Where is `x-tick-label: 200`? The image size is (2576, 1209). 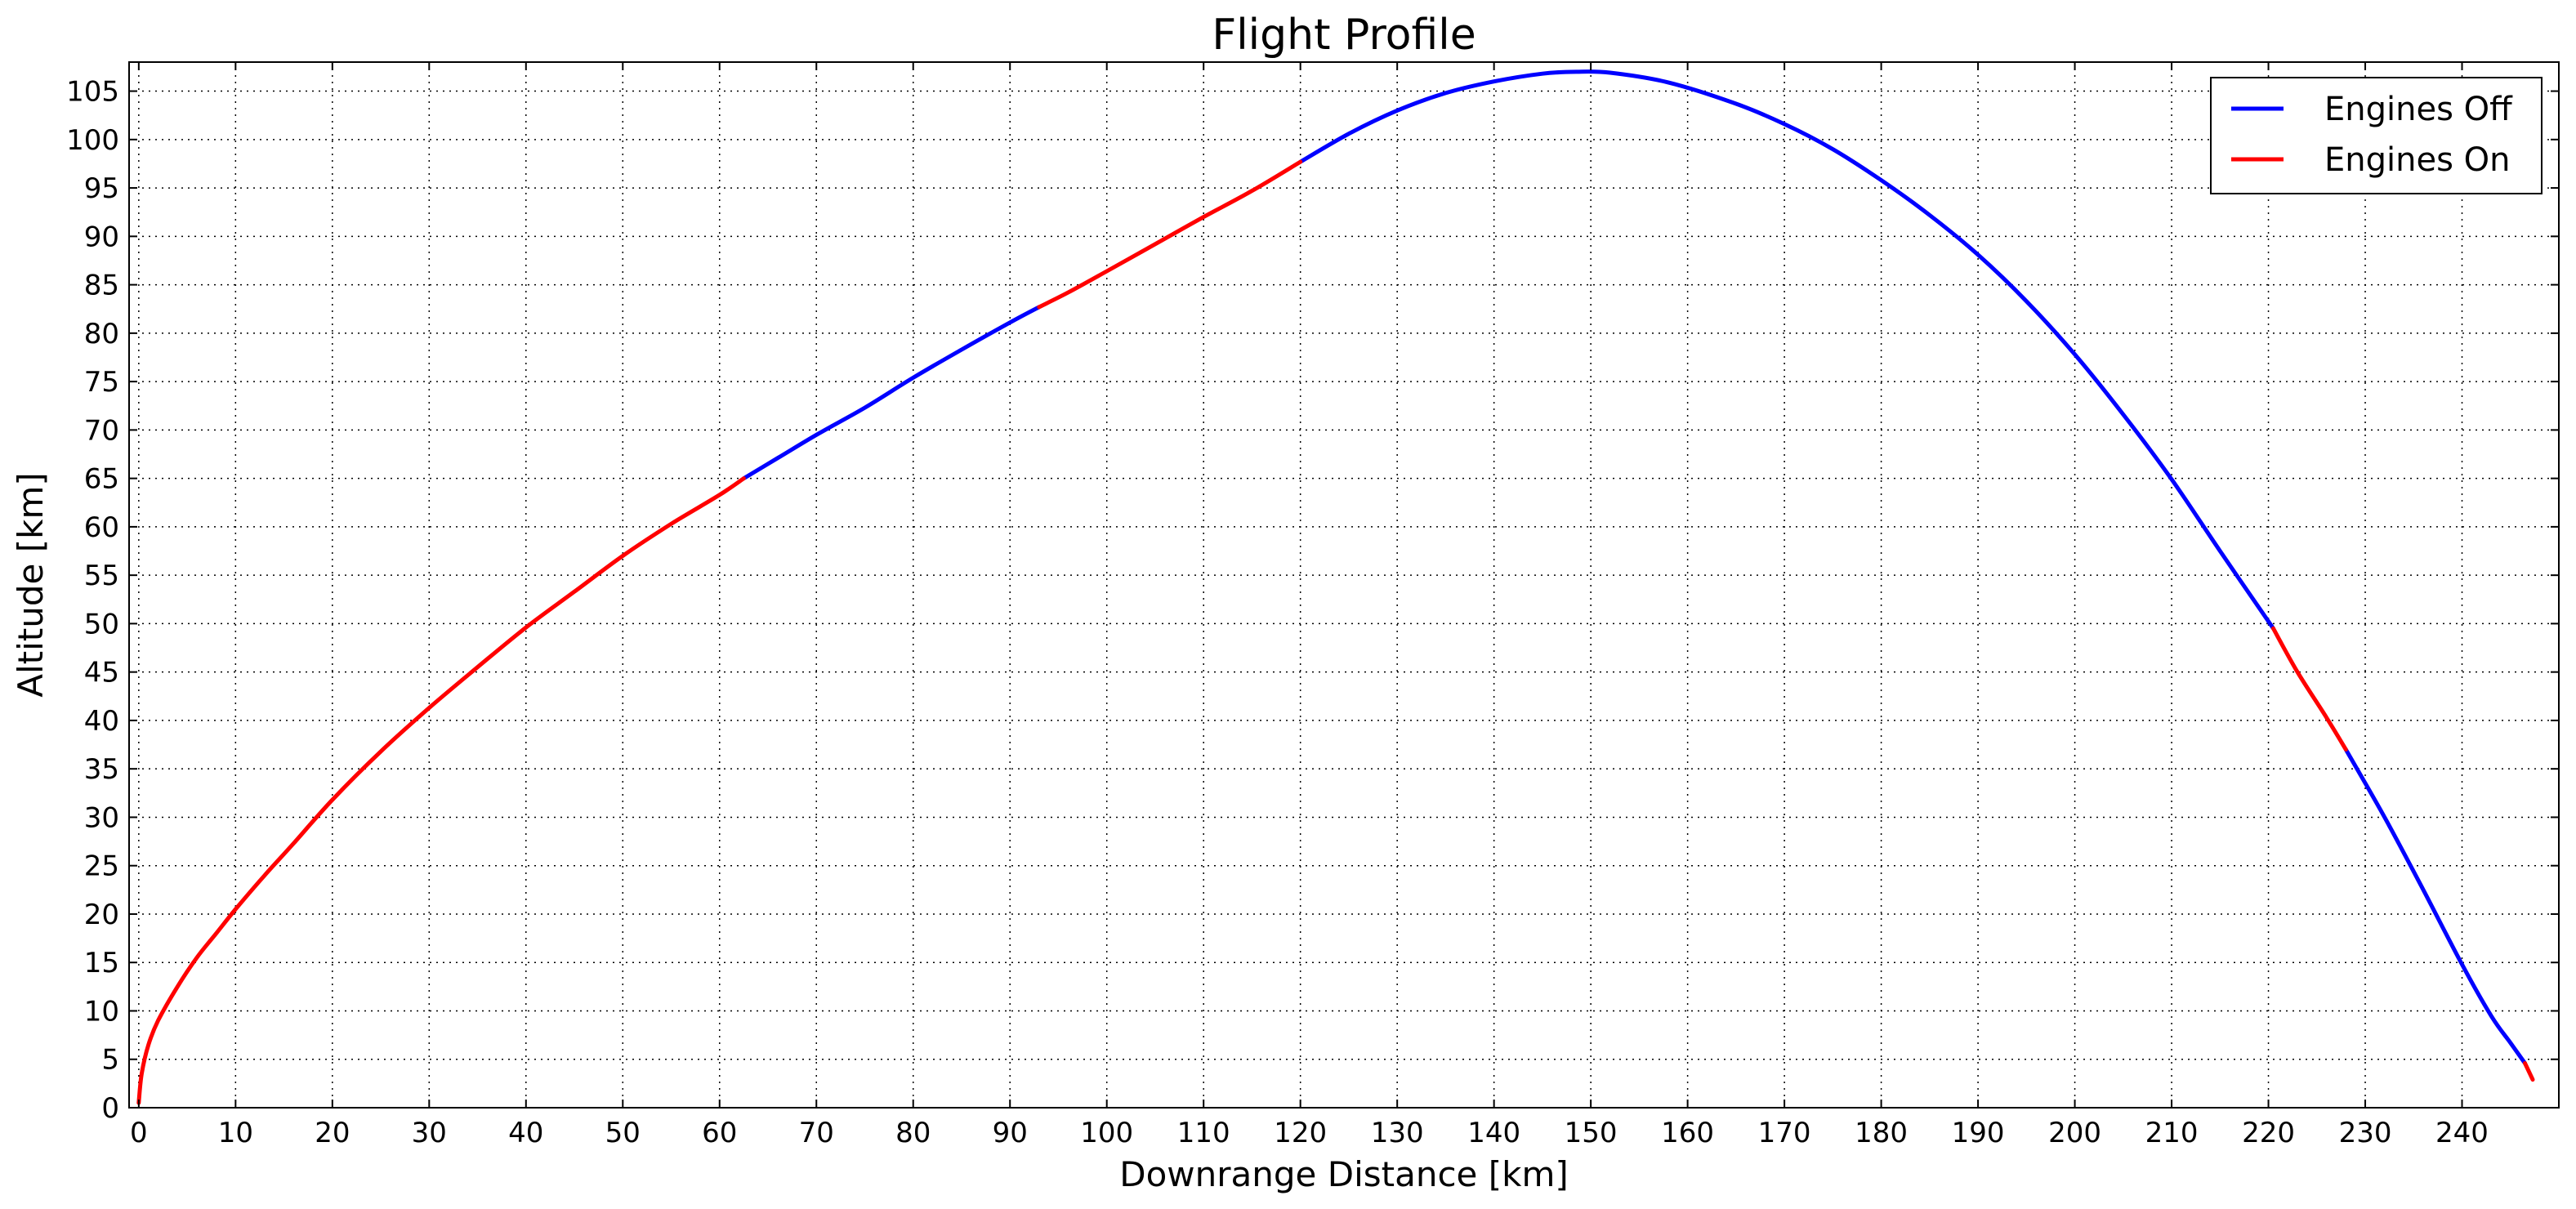 x-tick-label: 200 is located at coordinates (2075, 1133).